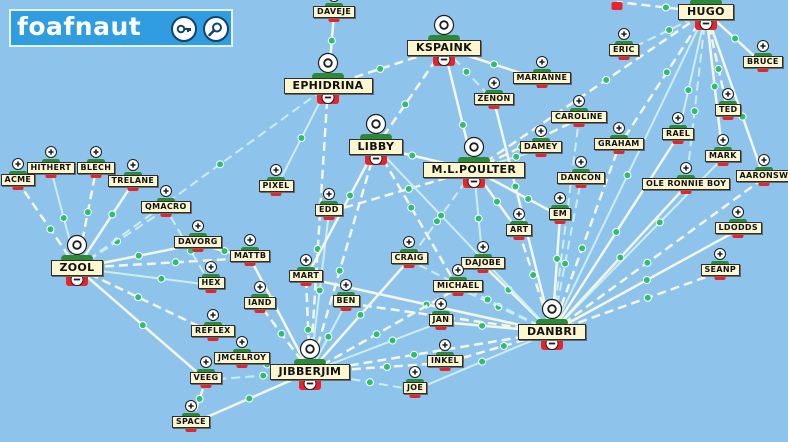 This screenshot has height=442, width=788. Describe the element at coordinates (96, 168) in the screenshot. I see `person-label: BLECH` at that location.